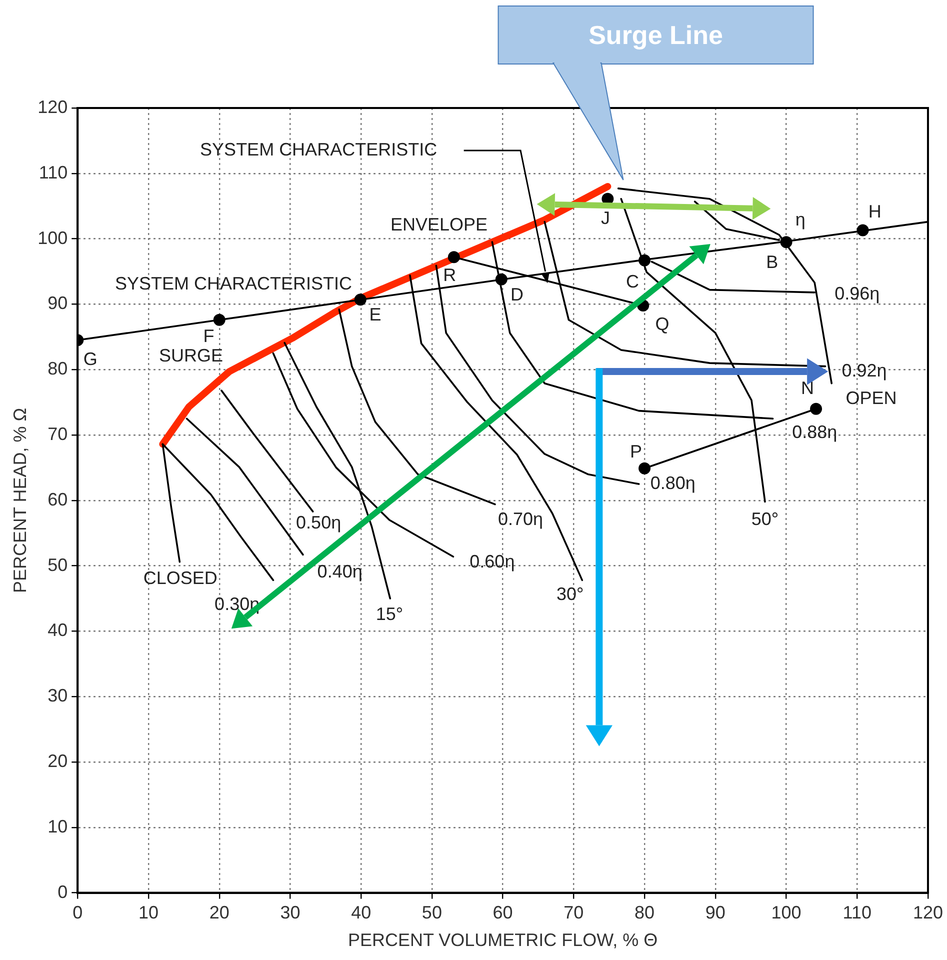 The height and width of the screenshot is (960, 947). What do you see at coordinates (58, 630) in the screenshot?
I see `y-tick-label: 40` at bounding box center [58, 630].